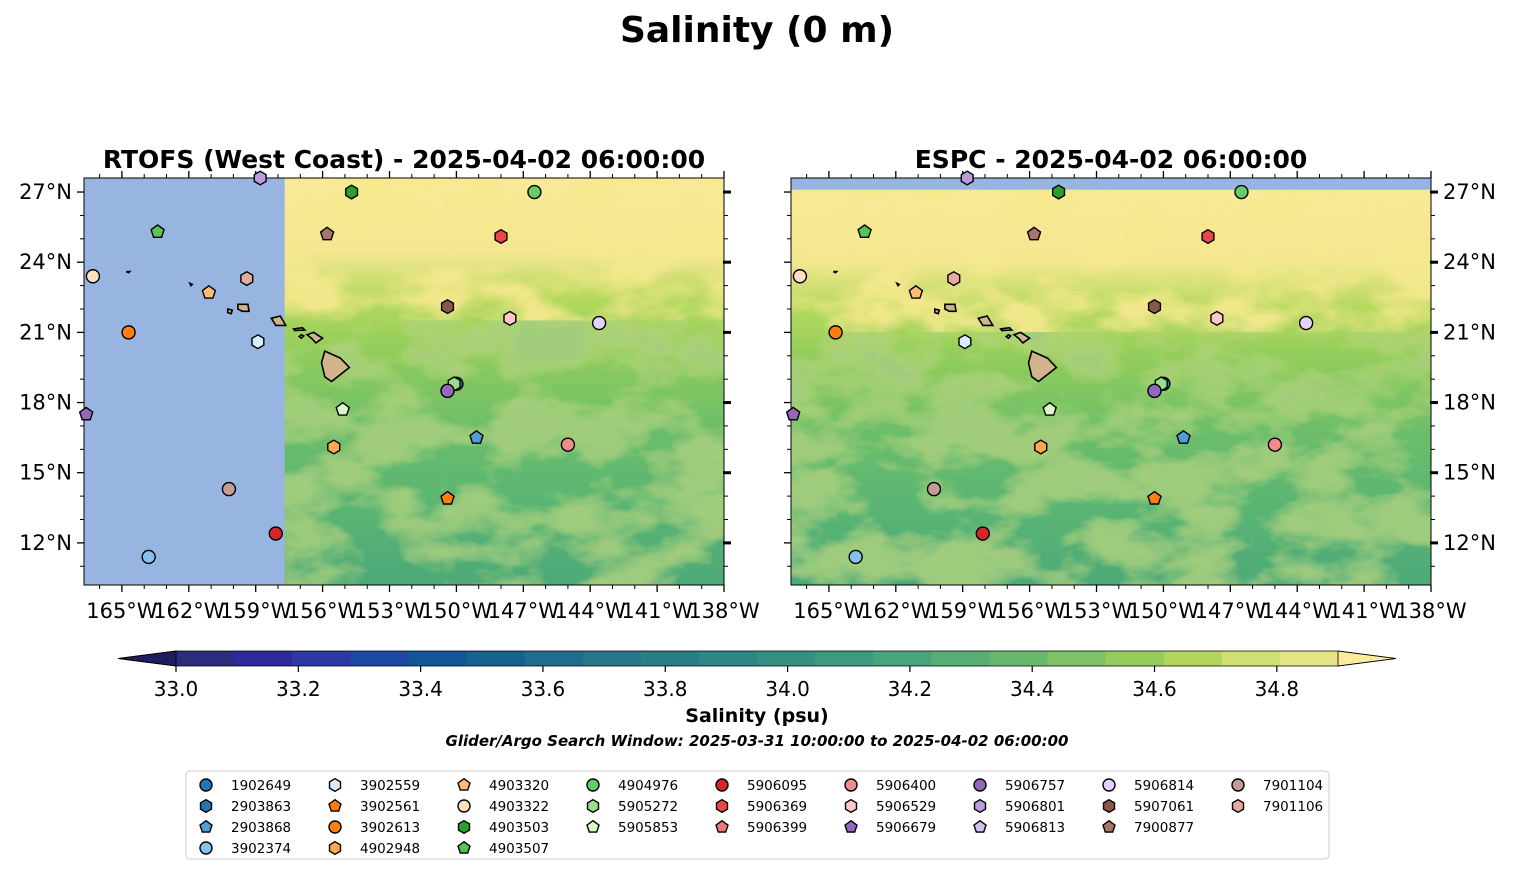 This screenshot has width=1514, height=889. What do you see at coordinates (390, 849) in the screenshot?
I see `legend-label: 4902948` at bounding box center [390, 849].